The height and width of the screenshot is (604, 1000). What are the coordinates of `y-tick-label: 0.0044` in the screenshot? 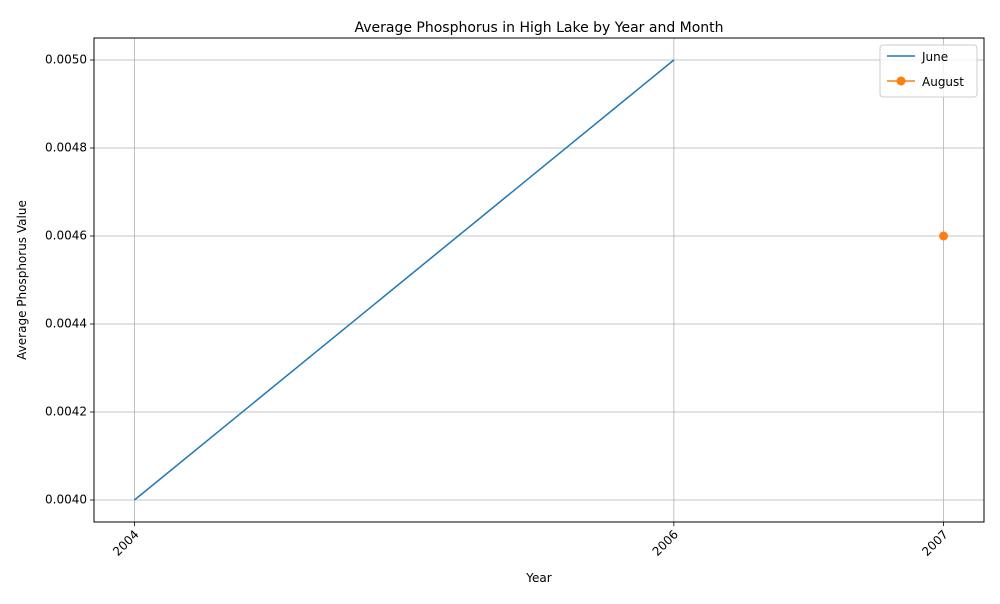 It's located at (66, 324).